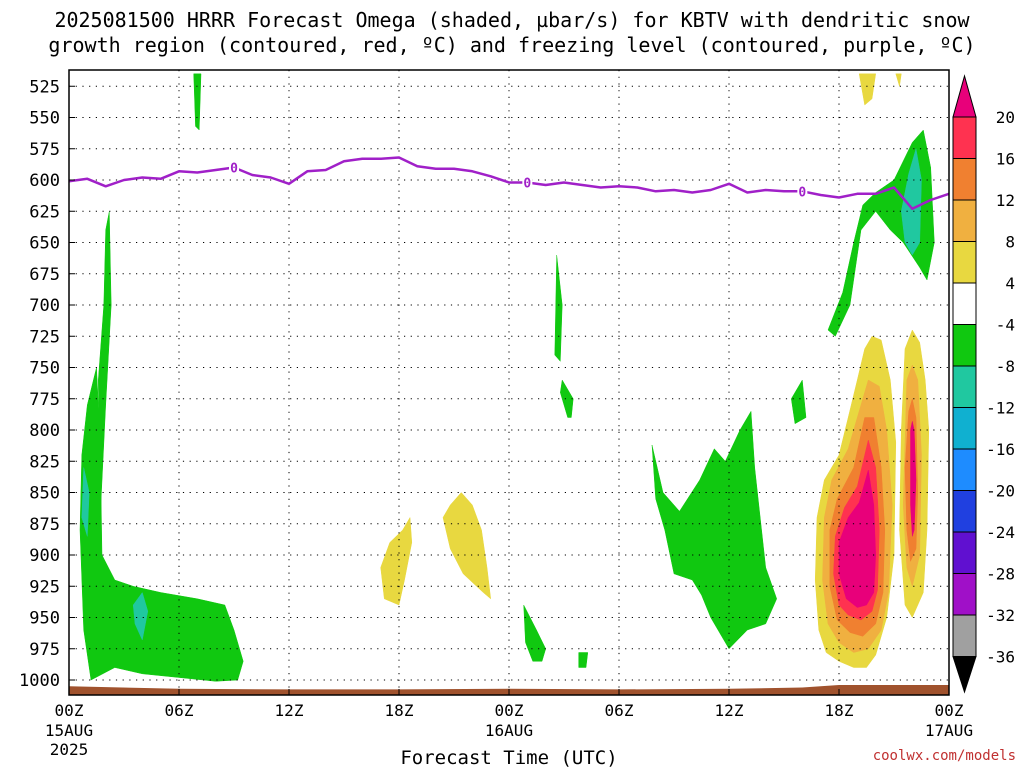  Describe the element at coordinates (44, 619) in the screenshot. I see `y-tick-label: 950` at that location.